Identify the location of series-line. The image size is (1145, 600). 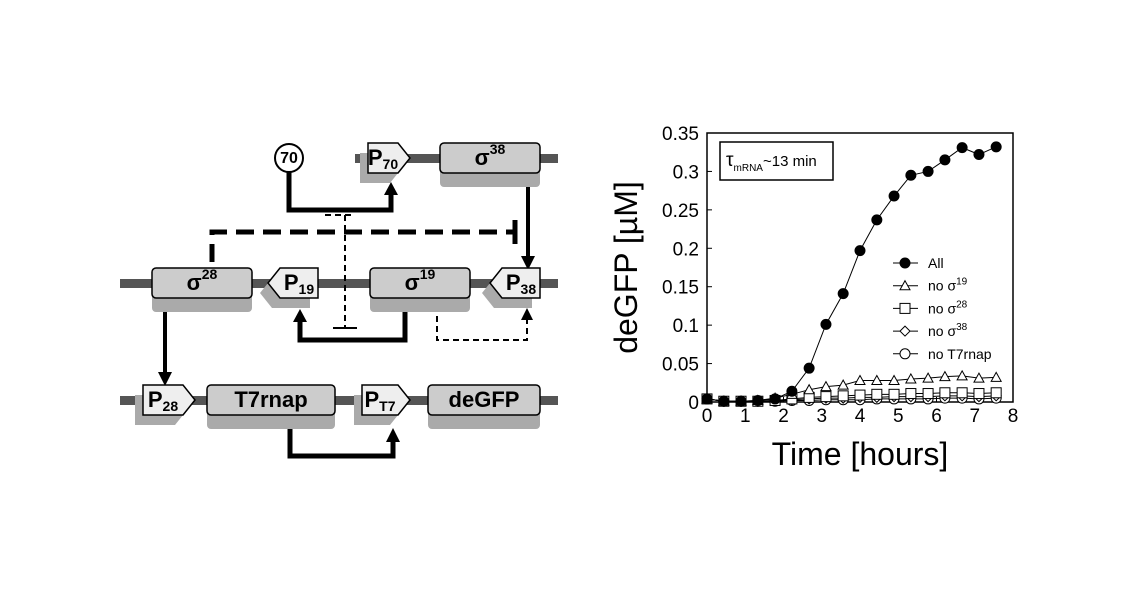
(851, 274).